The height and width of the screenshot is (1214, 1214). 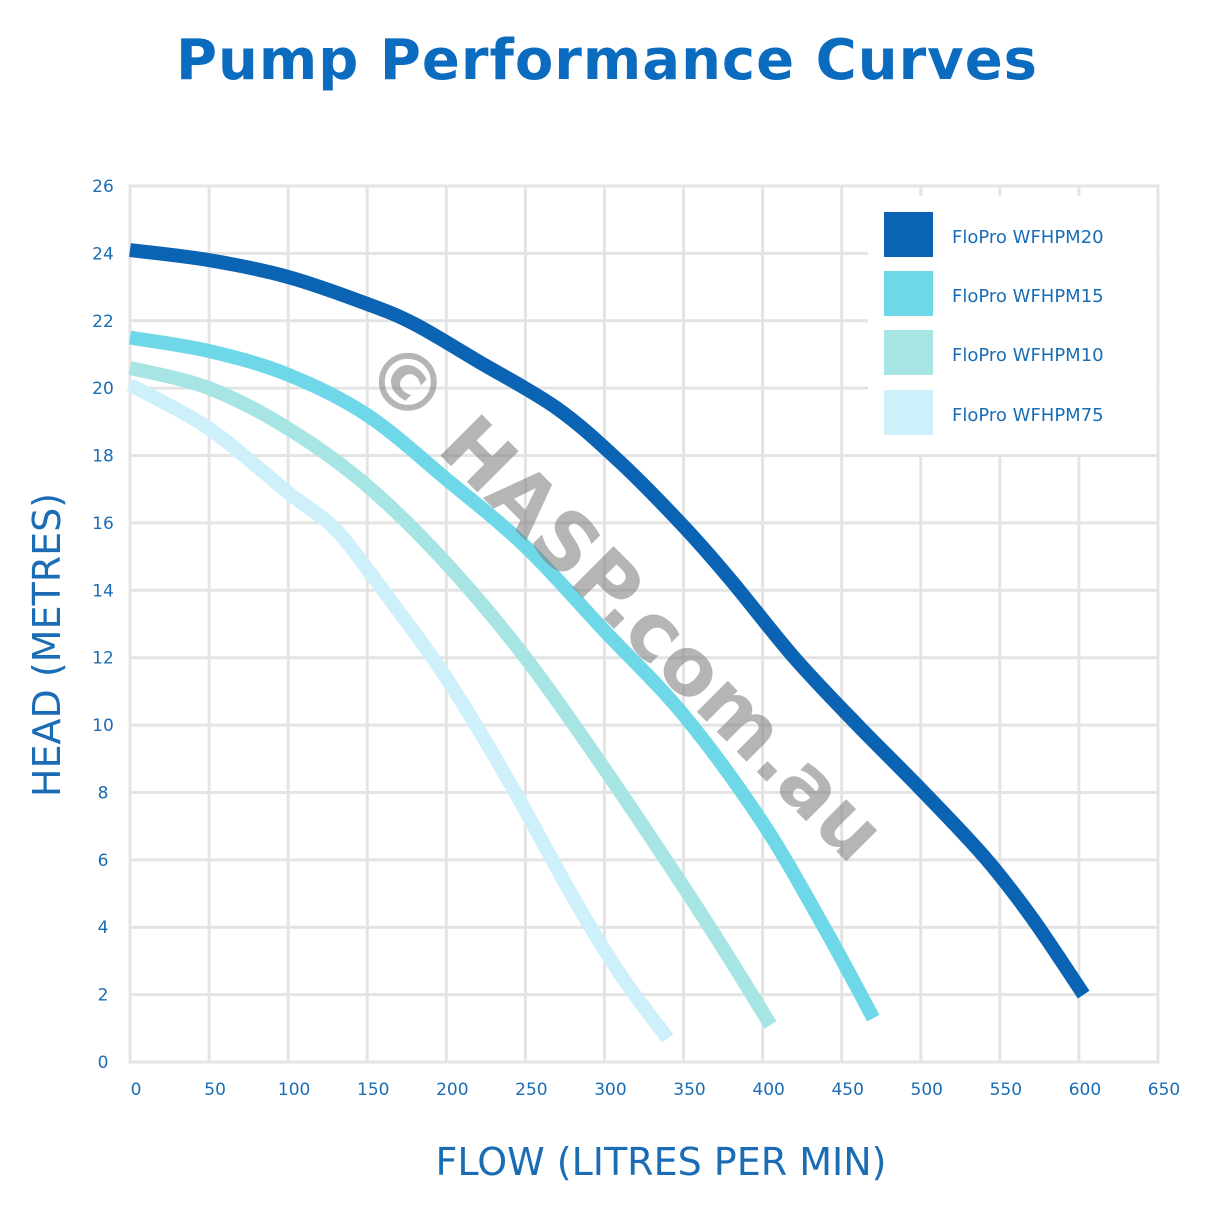 What do you see at coordinates (294, 1090) in the screenshot?
I see `x-tick-label: 100` at bounding box center [294, 1090].